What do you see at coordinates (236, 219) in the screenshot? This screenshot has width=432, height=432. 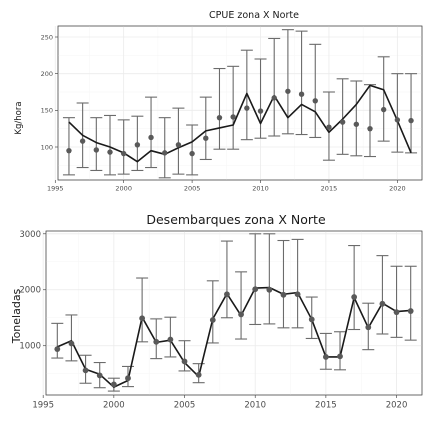 I see `landings-chart-title: Desembarques zona X Norte` at bounding box center [236, 219].